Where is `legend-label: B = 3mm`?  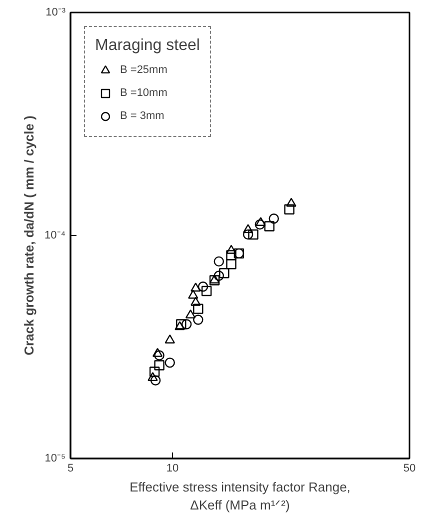 legend-label: B = 3mm is located at coordinates (142, 116).